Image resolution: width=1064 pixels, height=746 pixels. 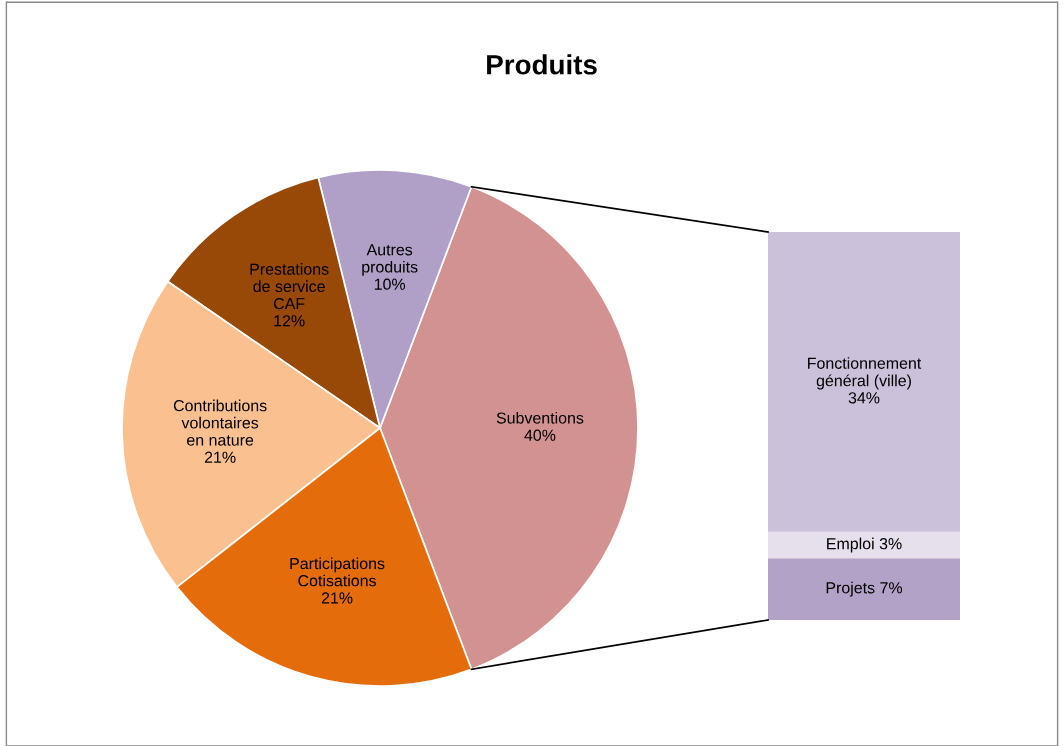 I want to click on slice-label: Autres produits, so click(x=390, y=260).